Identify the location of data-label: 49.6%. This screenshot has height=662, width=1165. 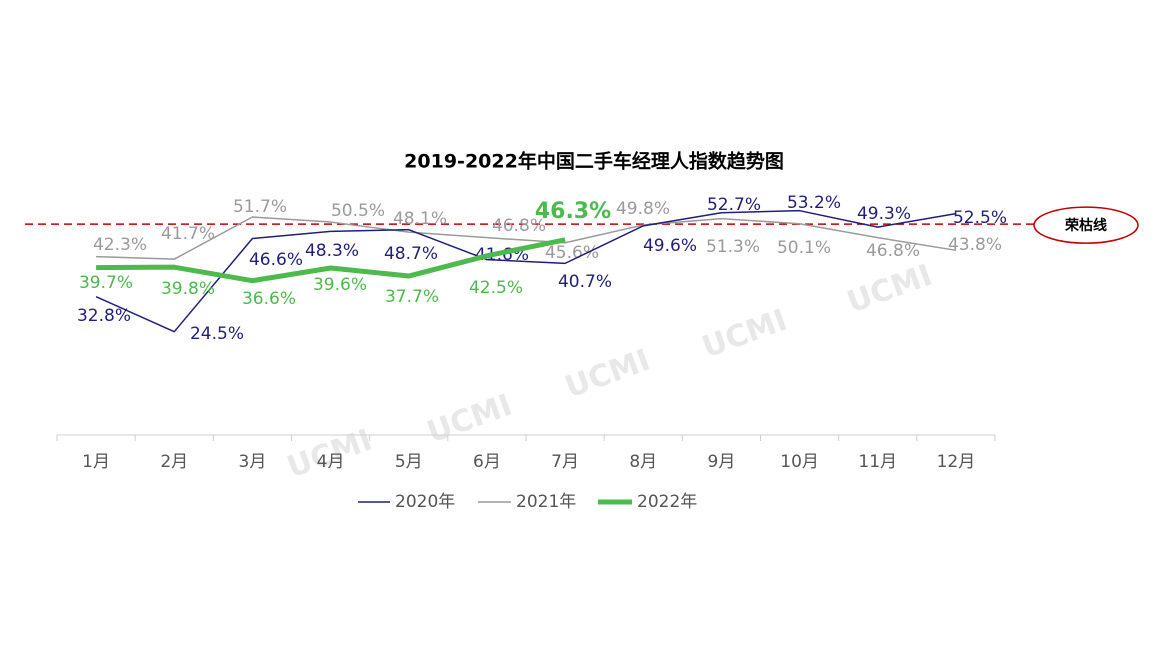
(670, 246).